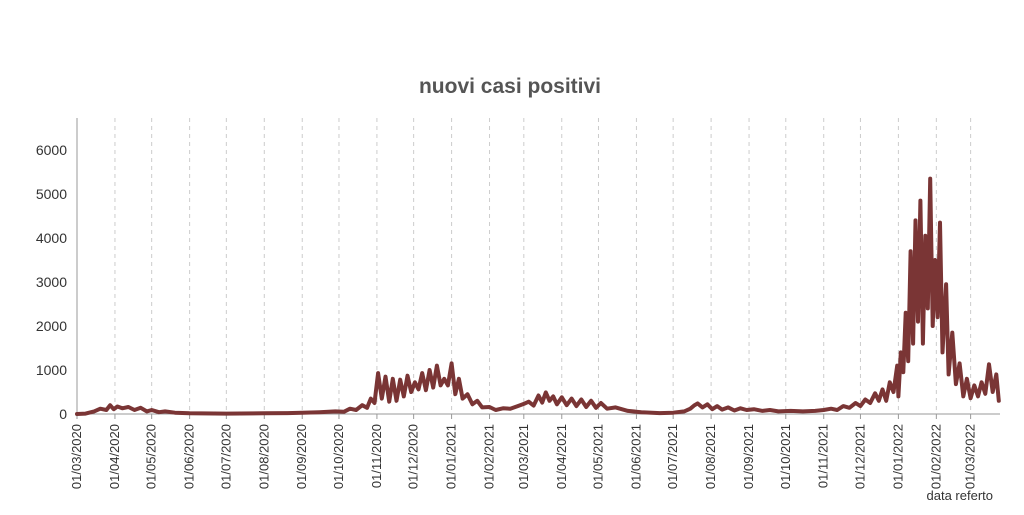 This screenshot has width=1024, height=515. What do you see at coordinates (413, 456) in the screenshot?
I see `x-tick-label: 01/12/2020` at bounding box center [413, 456].